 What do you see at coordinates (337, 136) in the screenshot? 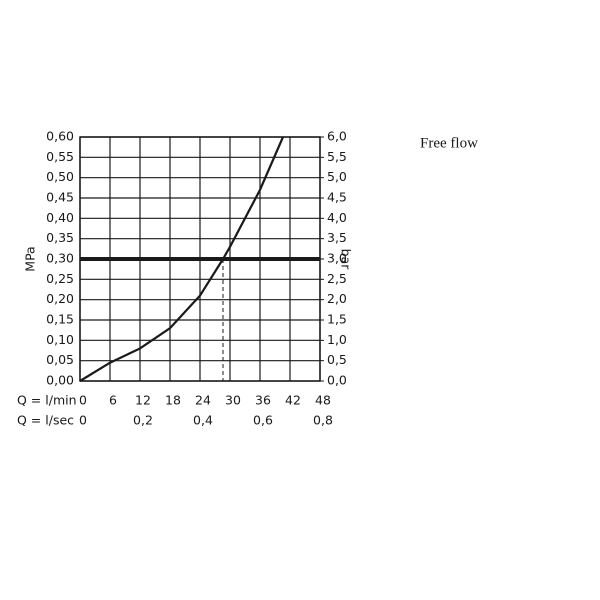
I see `y2-tick-label: 6,0` at bounding box center [337, 136].